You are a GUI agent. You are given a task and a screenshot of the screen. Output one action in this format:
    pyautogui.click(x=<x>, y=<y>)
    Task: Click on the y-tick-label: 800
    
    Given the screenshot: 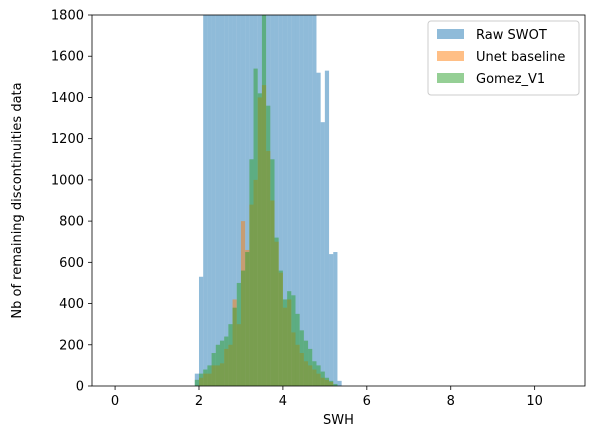 What is the action you would take?
    pyautogui.click(x=71, y=222)
    